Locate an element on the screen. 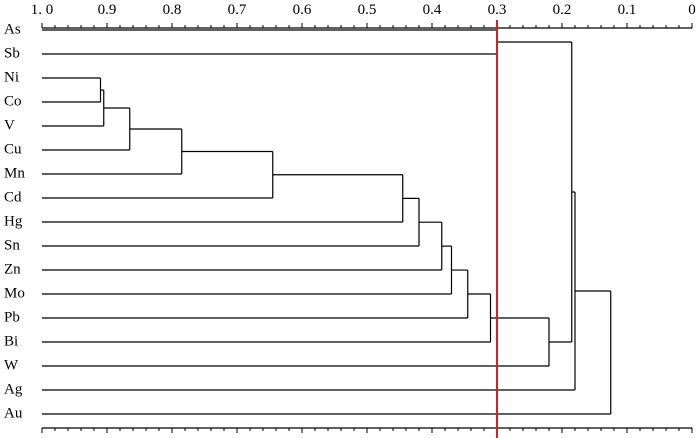  leaf-label-co: Co is located at coordinates (13, 101).